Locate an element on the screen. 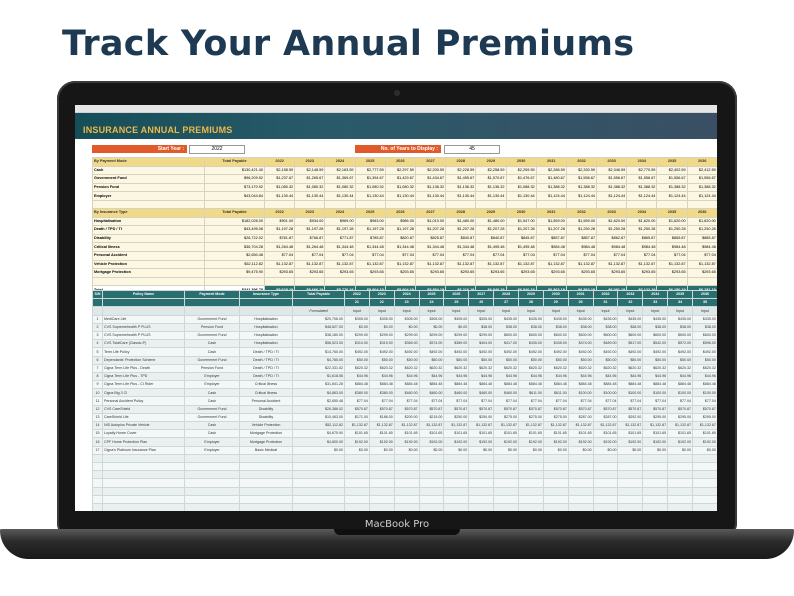  year-value: $1,547.00 is located at coordinates (521, 221).